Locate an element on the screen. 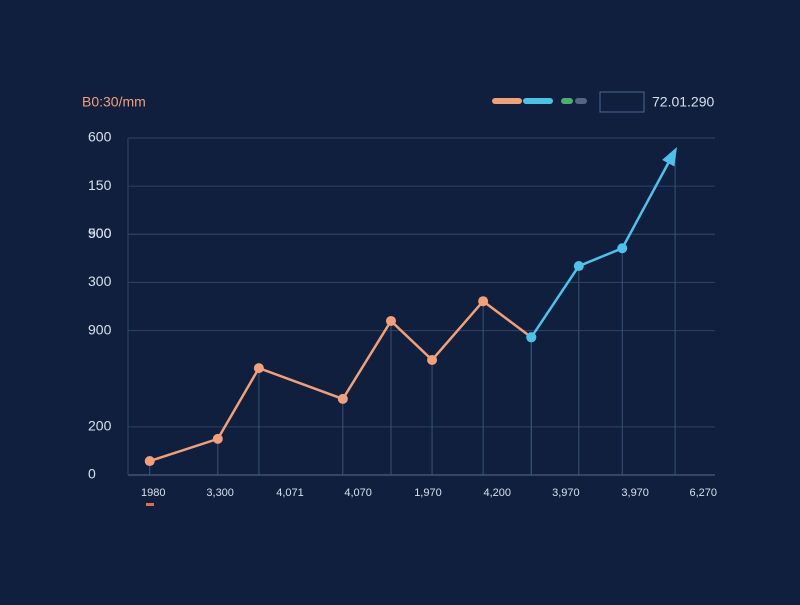 Image resolution: width=800 pixels, height=605 pixels. x-tick-label: 3,300 is located at coordinates (220, 493).